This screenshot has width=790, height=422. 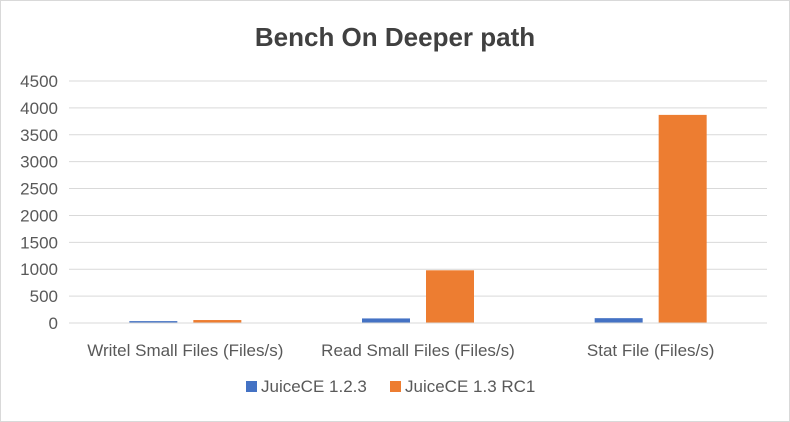 I want to click on legend: JuiceCE 1.2.3 JuiceCE 1.3 RC1, so click(x=390, y=386).